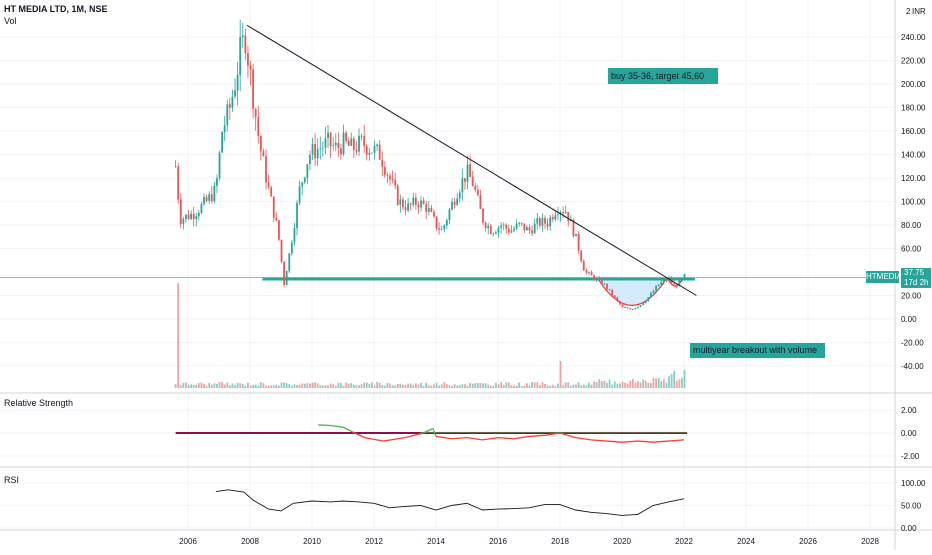  Describe the element at coordinates (913, 483) in the screenshot. I see `rsi-tick-label: 100.00` at that location.